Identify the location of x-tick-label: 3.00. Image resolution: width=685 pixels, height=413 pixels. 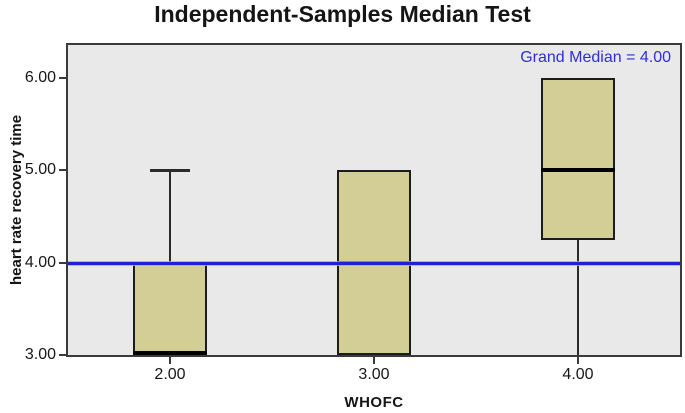
(374, 374).